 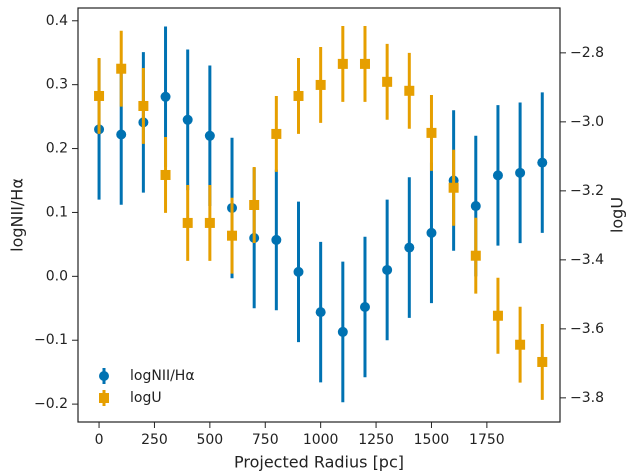 I want to click on x-tick-label: 1500, so click(x=432, y=440).